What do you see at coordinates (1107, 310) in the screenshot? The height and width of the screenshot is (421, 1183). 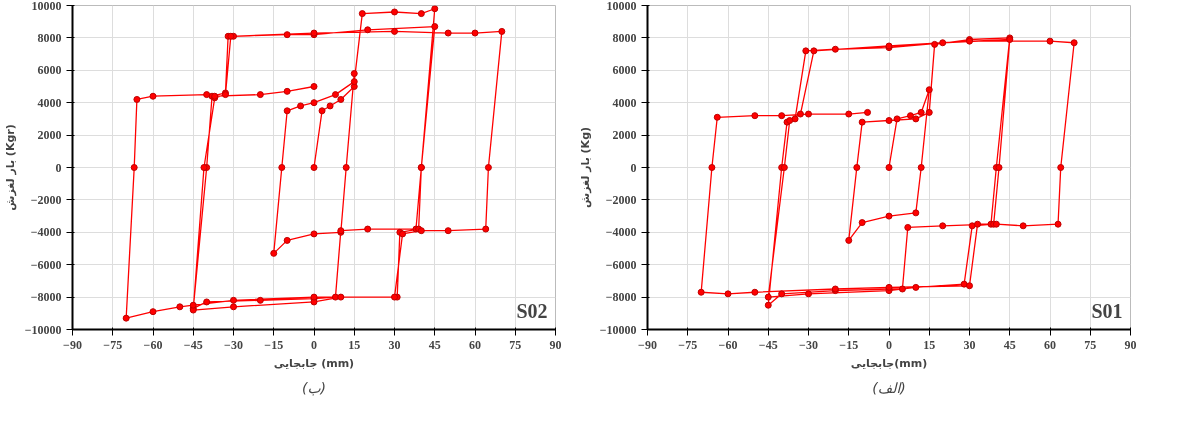 I see `annotation: S01` at bounding box center [1107, 310].